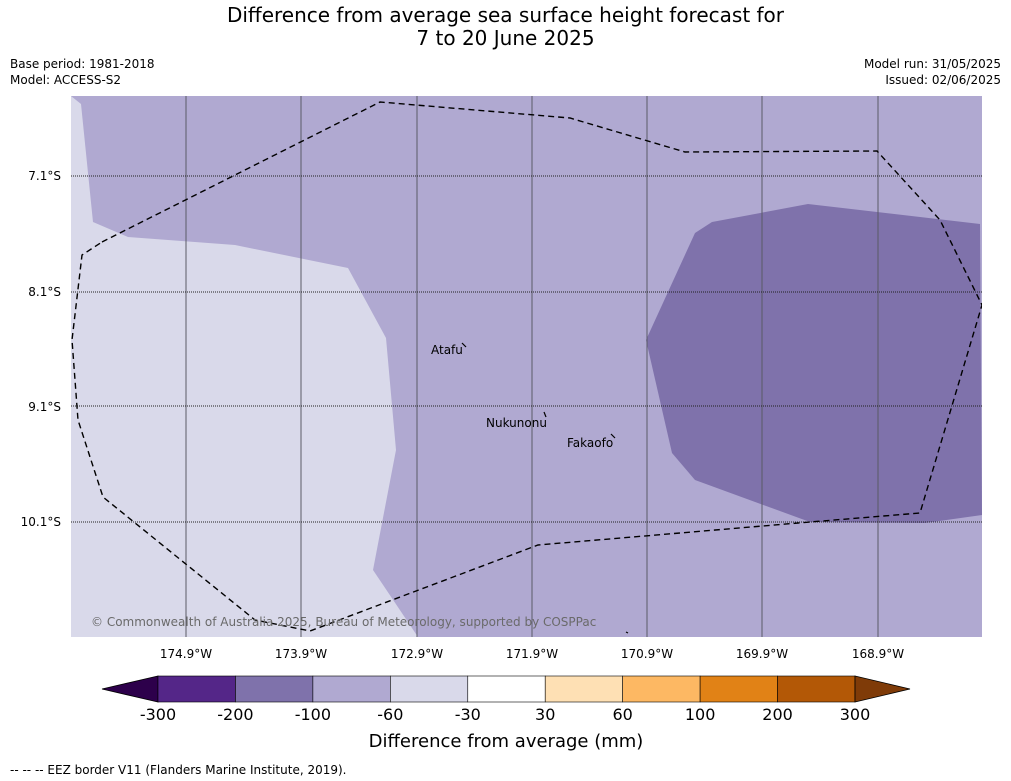 The height and width of the screenshot is (781, 1011). Describe the element at coordinates (44, 176) in the screenshot. I see `lat-label-7-1: 7.1°S` at that location.